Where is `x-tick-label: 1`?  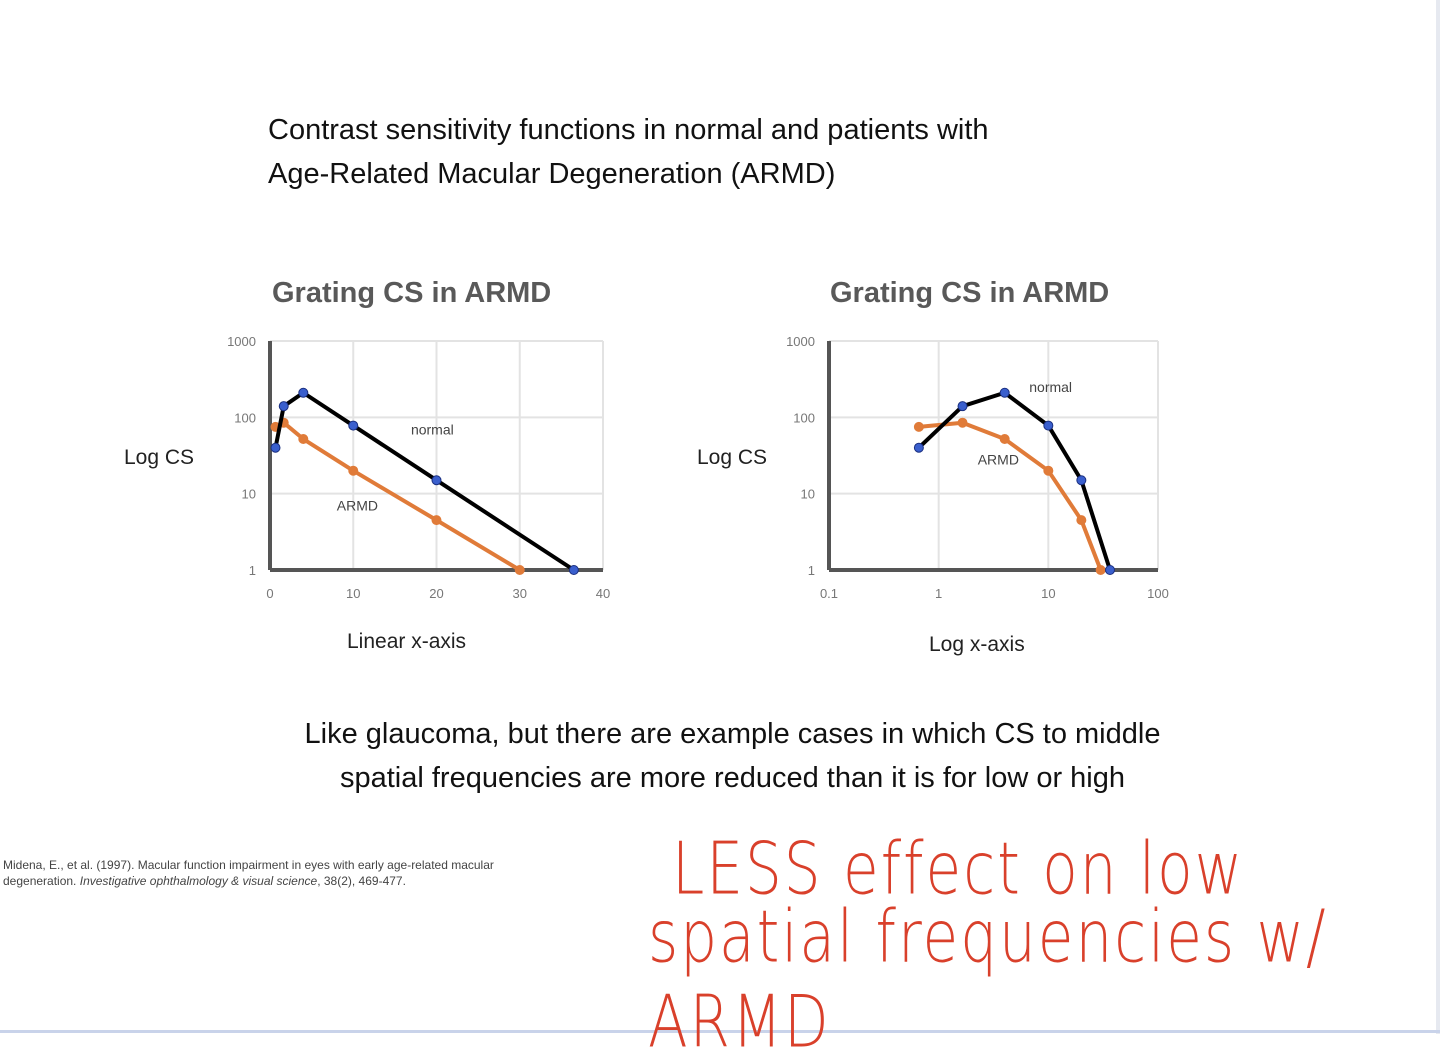
x-tick-label: 1 is located at coordinates (938, 593).